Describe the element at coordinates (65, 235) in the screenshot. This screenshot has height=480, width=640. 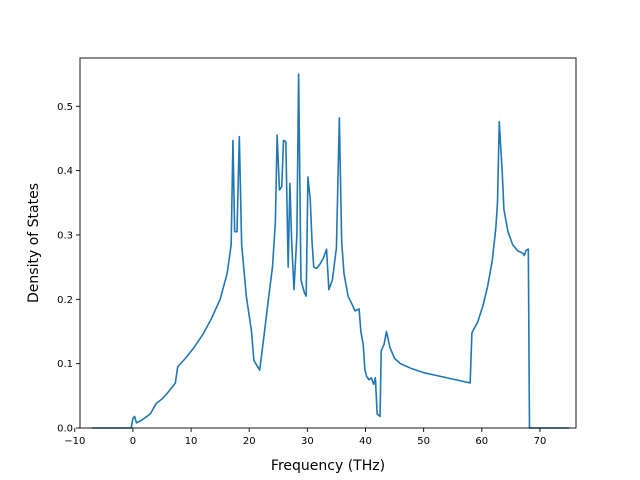
I see `y-tick-label: 0.3` at that location.